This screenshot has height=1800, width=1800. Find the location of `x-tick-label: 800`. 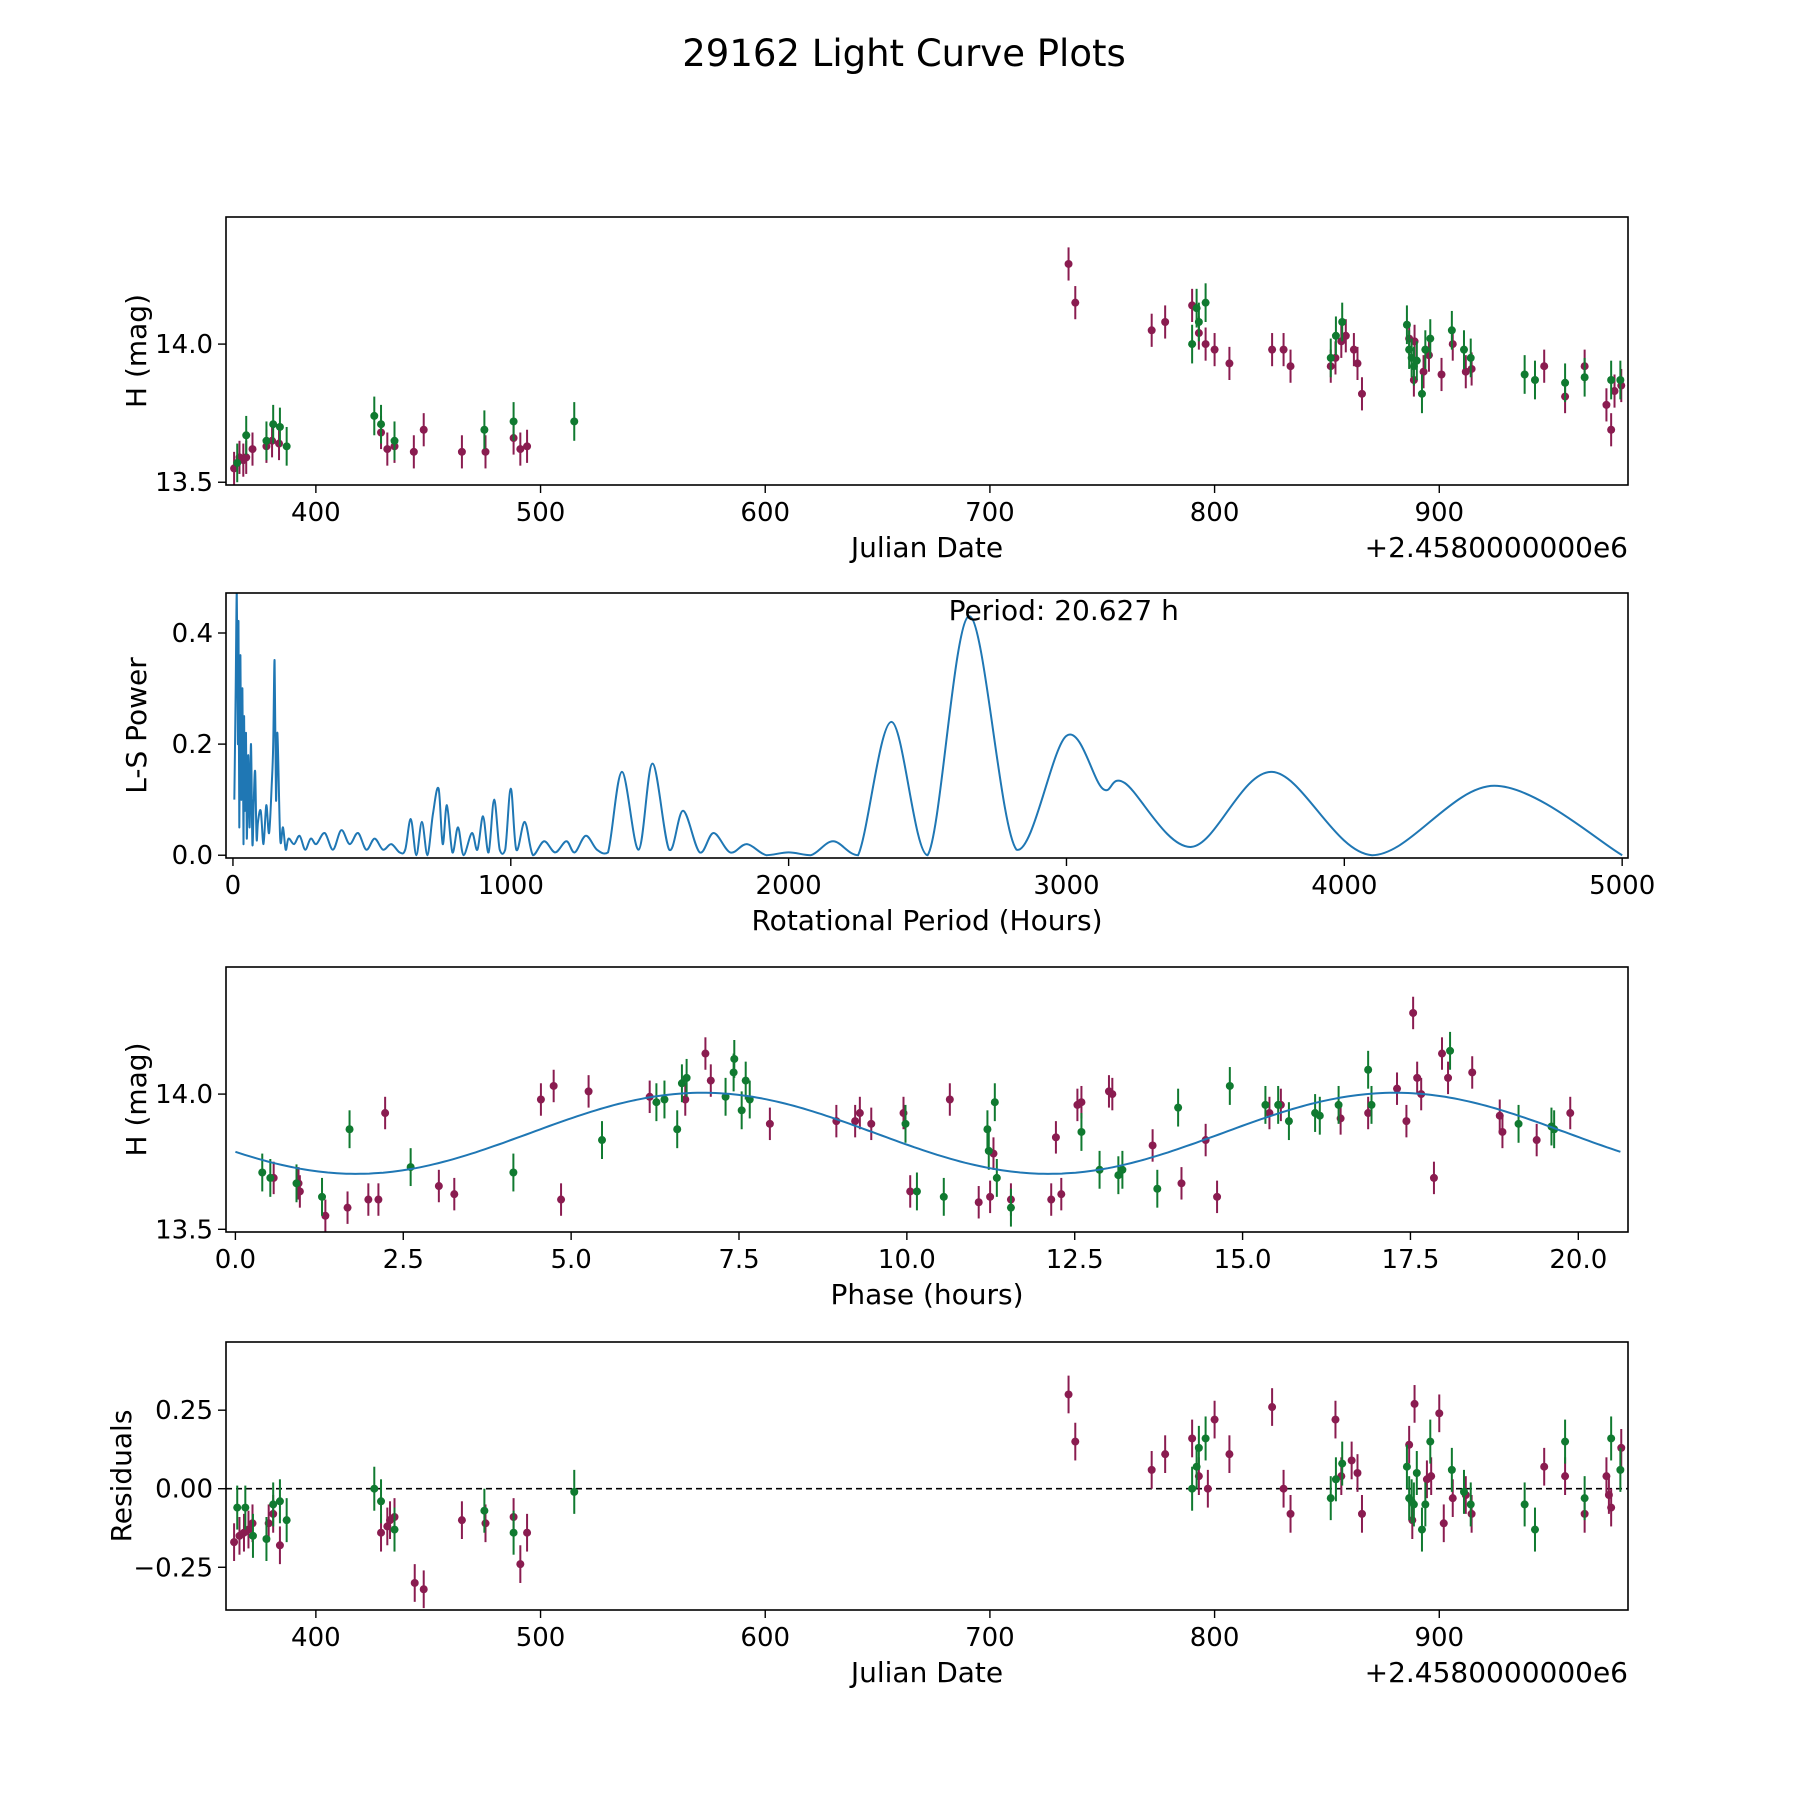

x-tick-label: 800 is located at coordinates (1215, 513).